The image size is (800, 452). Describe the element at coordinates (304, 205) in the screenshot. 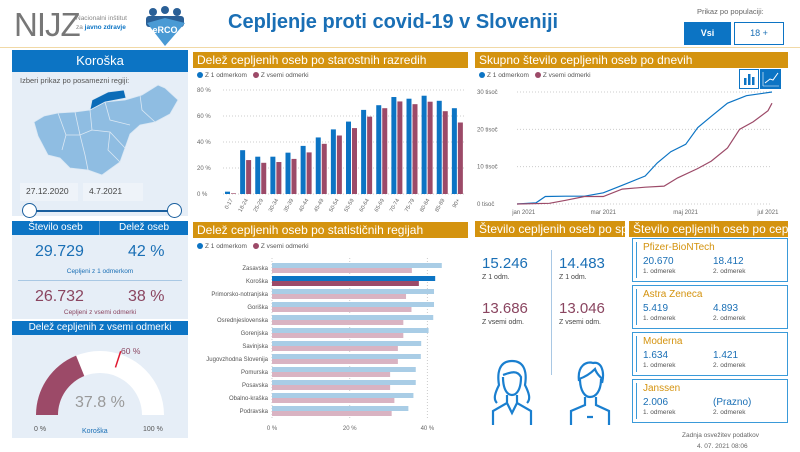

I see `x-tick-label: 40-44` at that location.